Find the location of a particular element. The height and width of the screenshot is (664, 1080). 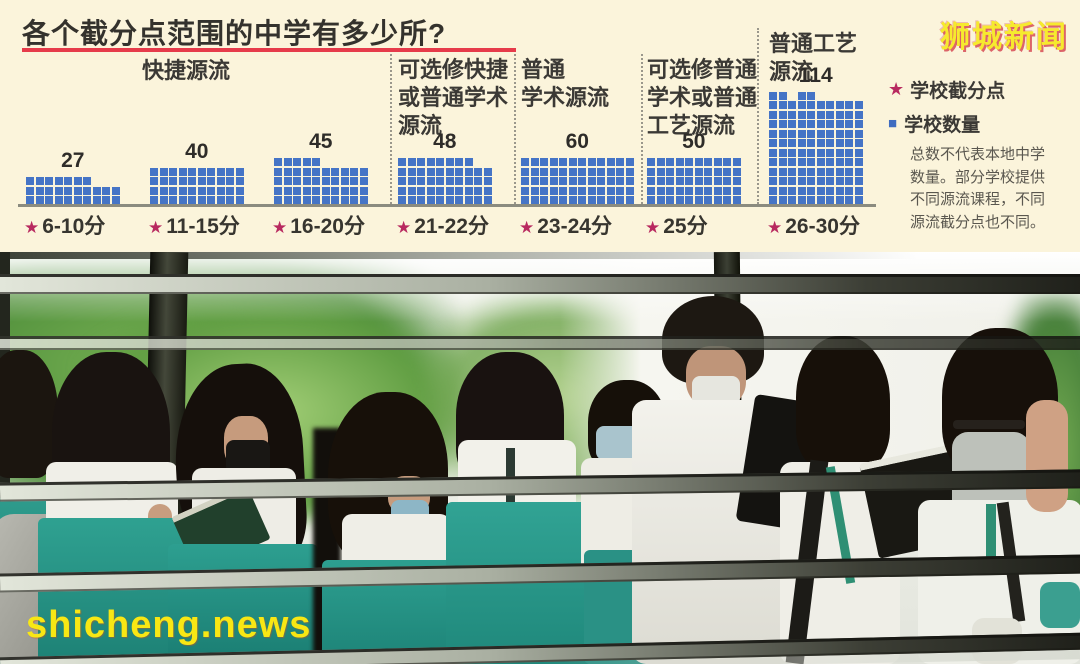

waffle-value: 114 is located at coordinates (815, 75).